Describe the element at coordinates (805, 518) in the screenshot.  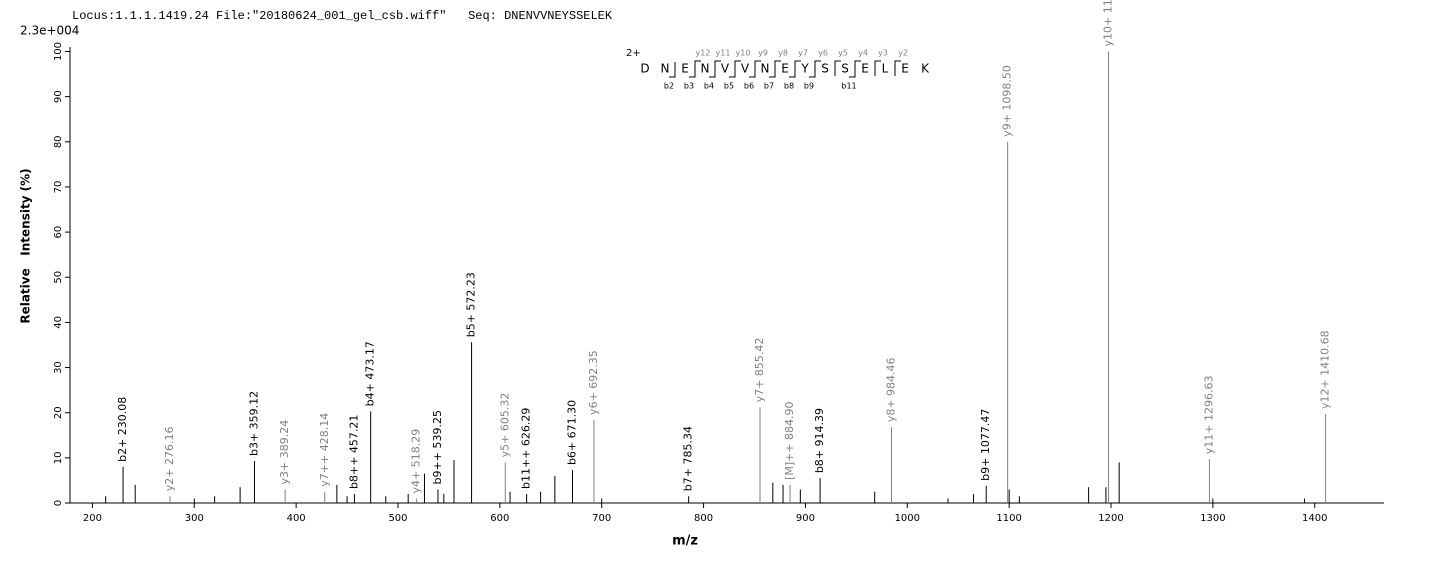
I see `x-tick-label: 900` at that location.